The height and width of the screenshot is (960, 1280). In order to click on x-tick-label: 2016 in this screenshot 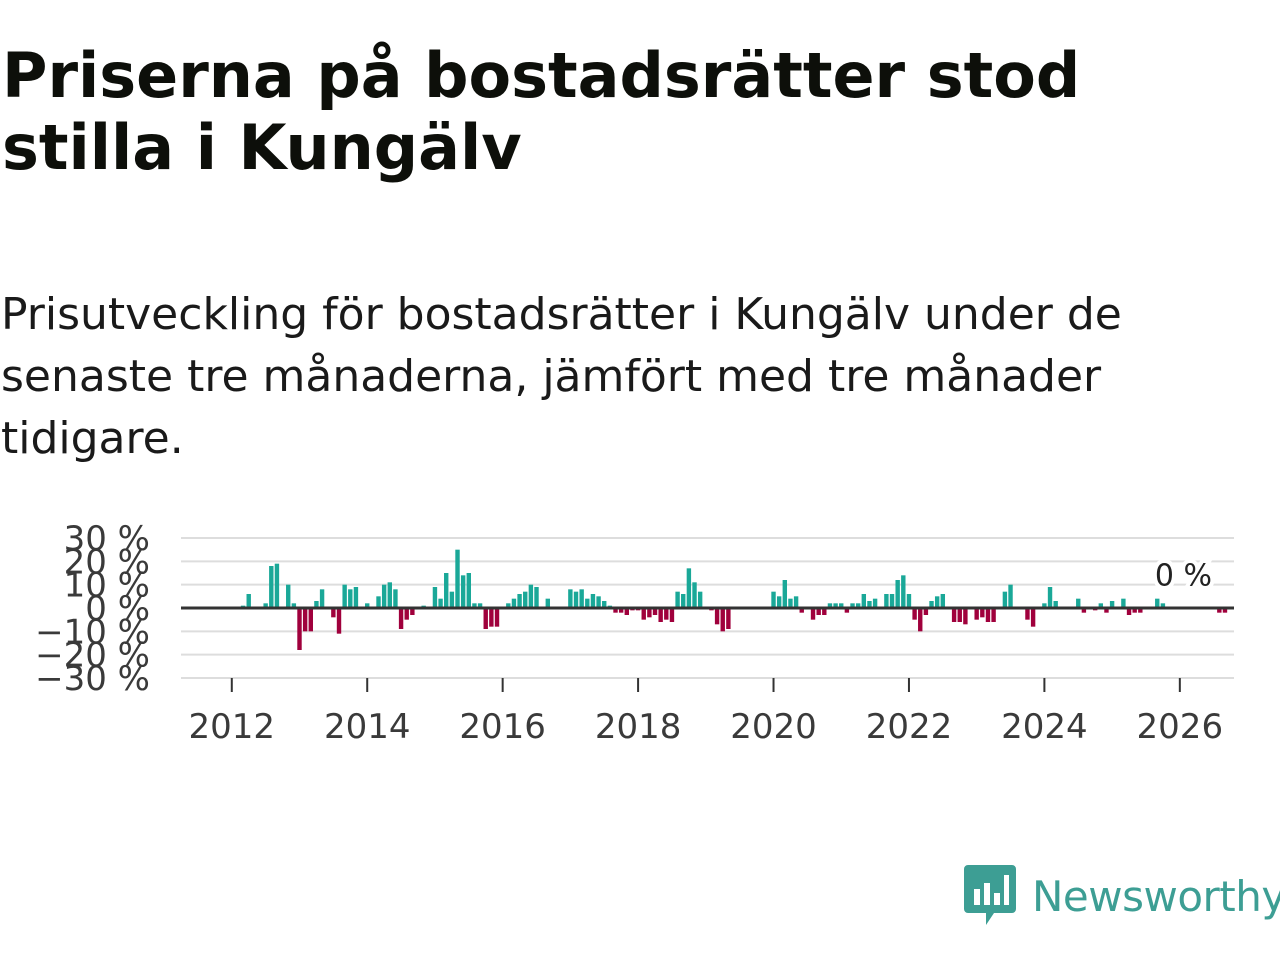, I will do `click(502, 727)`.